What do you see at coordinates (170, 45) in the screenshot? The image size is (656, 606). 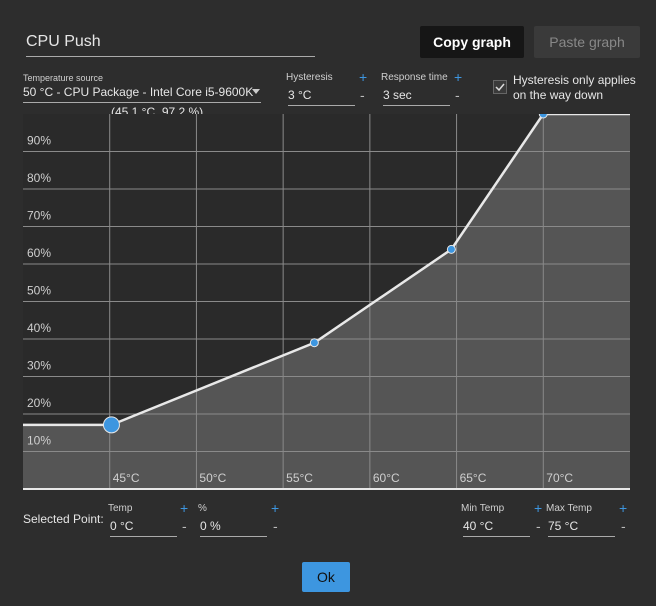 I see `title-field: CPU Push` at bounding box center [170, 45].